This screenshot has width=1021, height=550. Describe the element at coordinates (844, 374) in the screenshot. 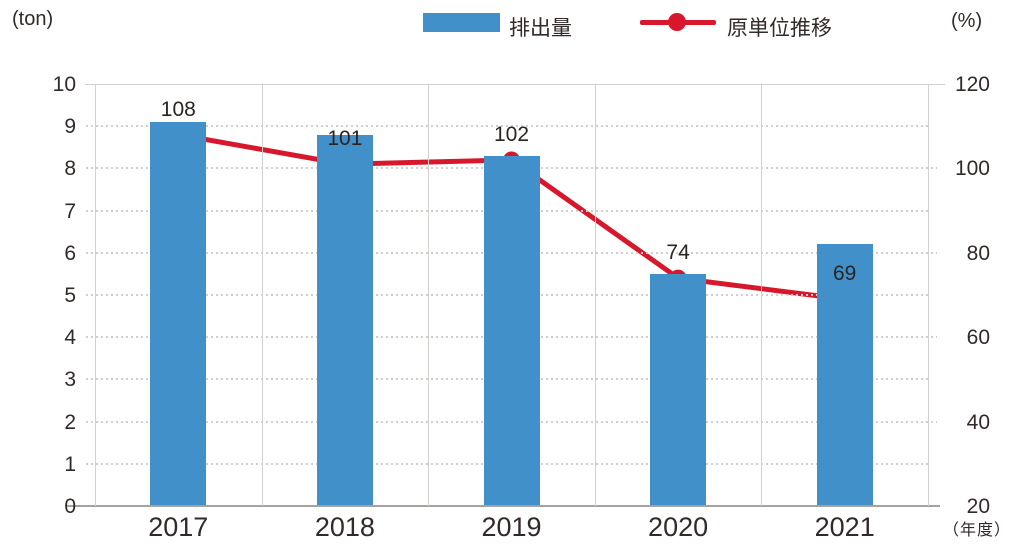

I see `bar-2021` at that location.